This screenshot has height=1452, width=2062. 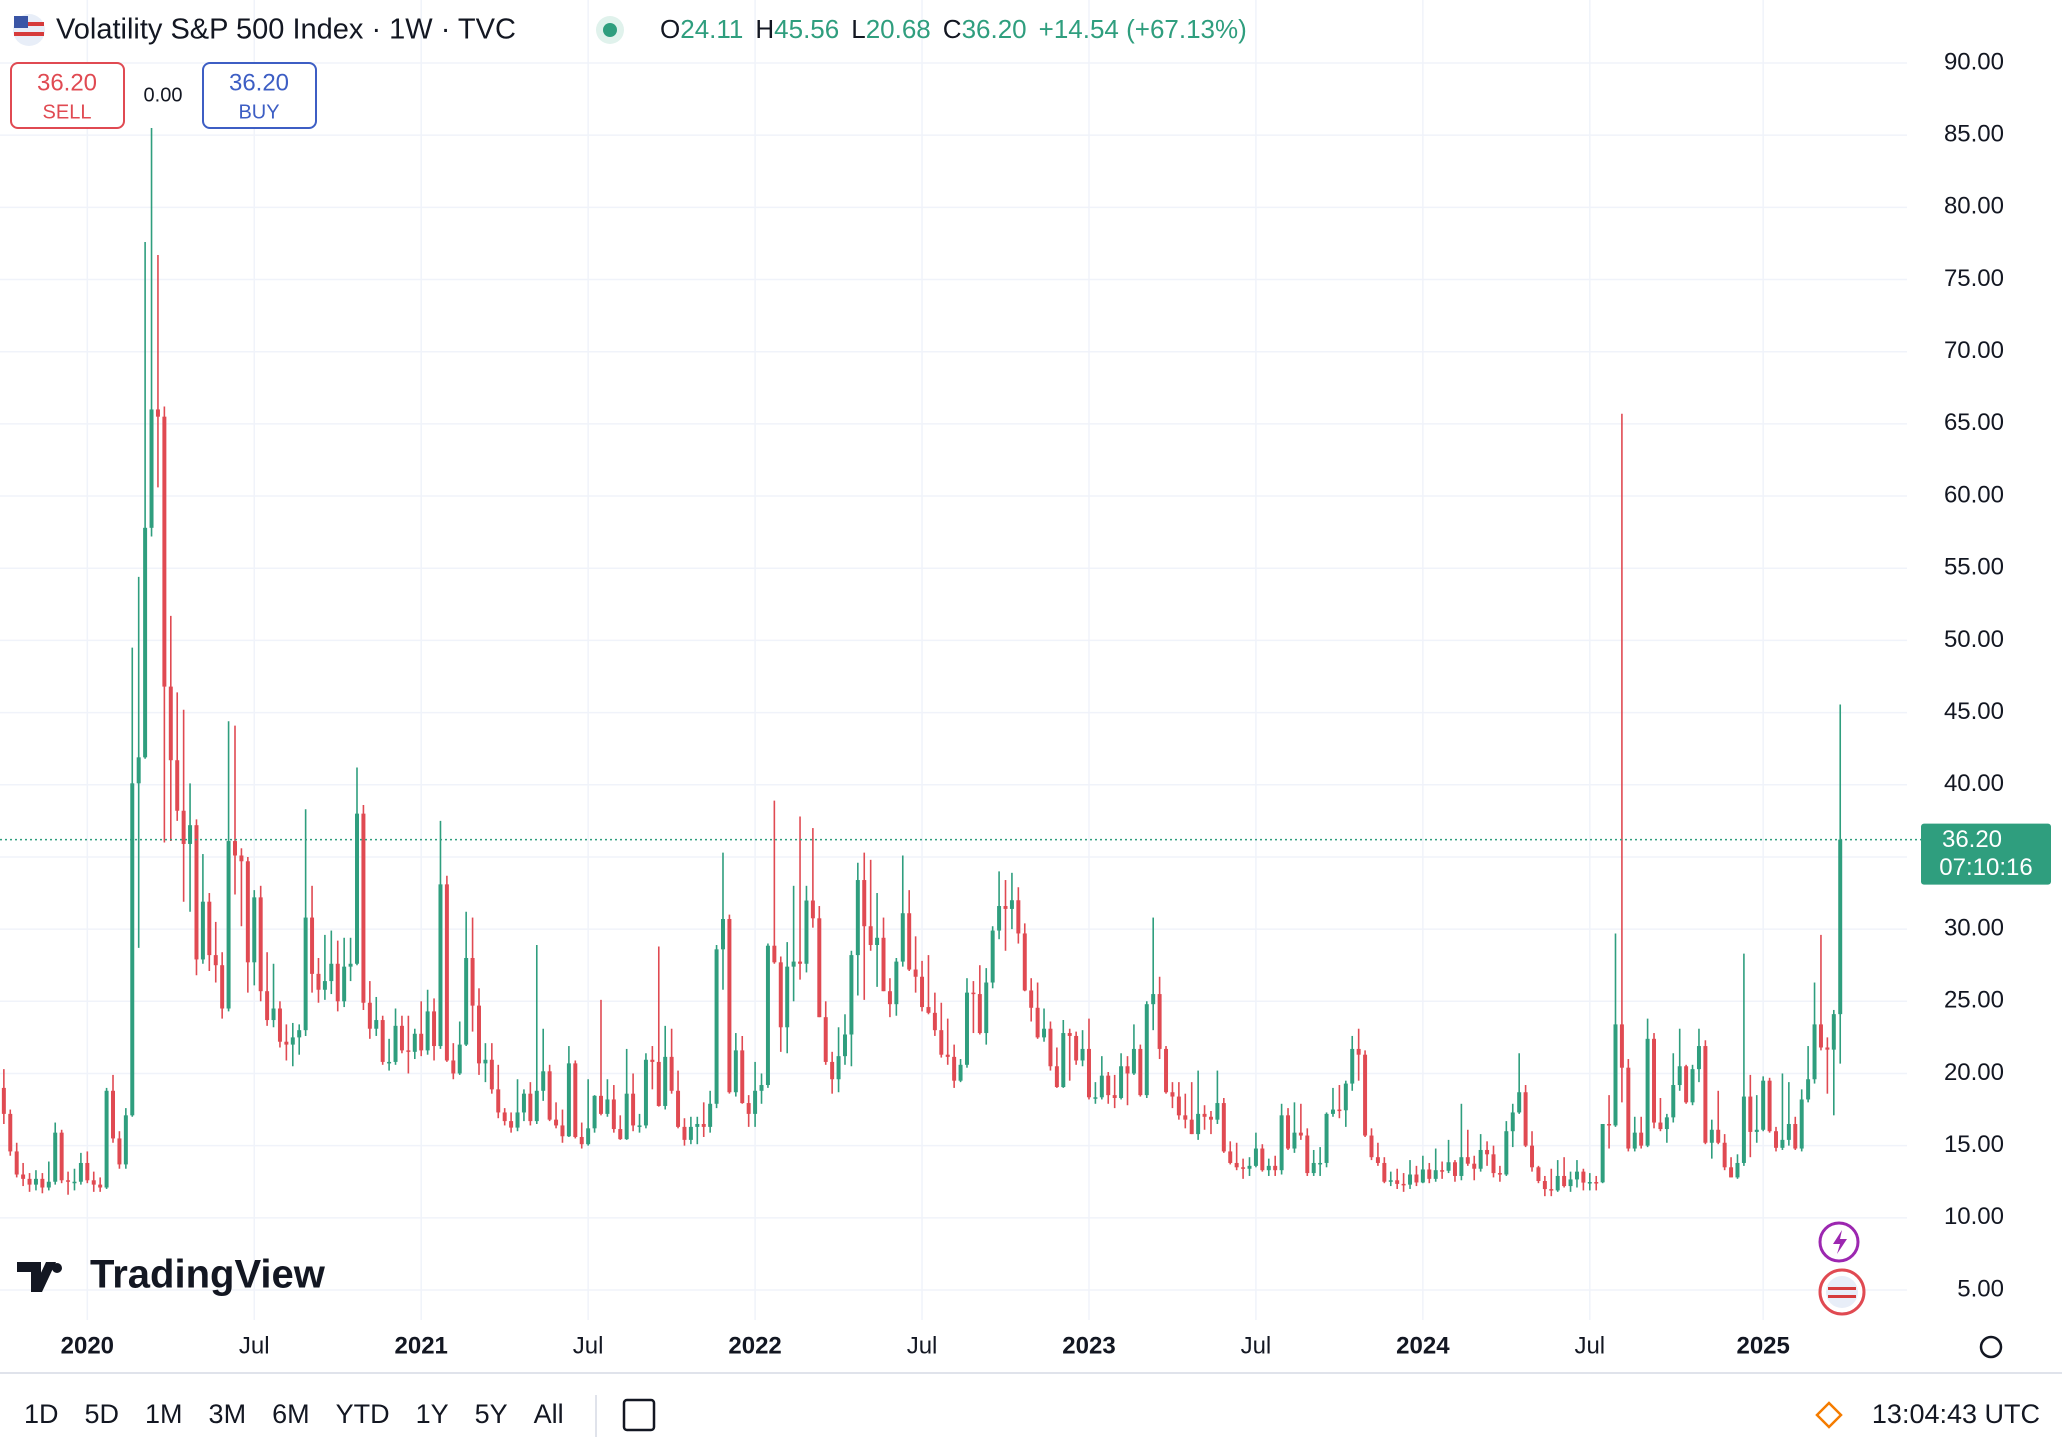 What do you see at coordinates (1829, 1415) in the screenshot?
I see `replay-icon` at bounding box center [1829, 1415].